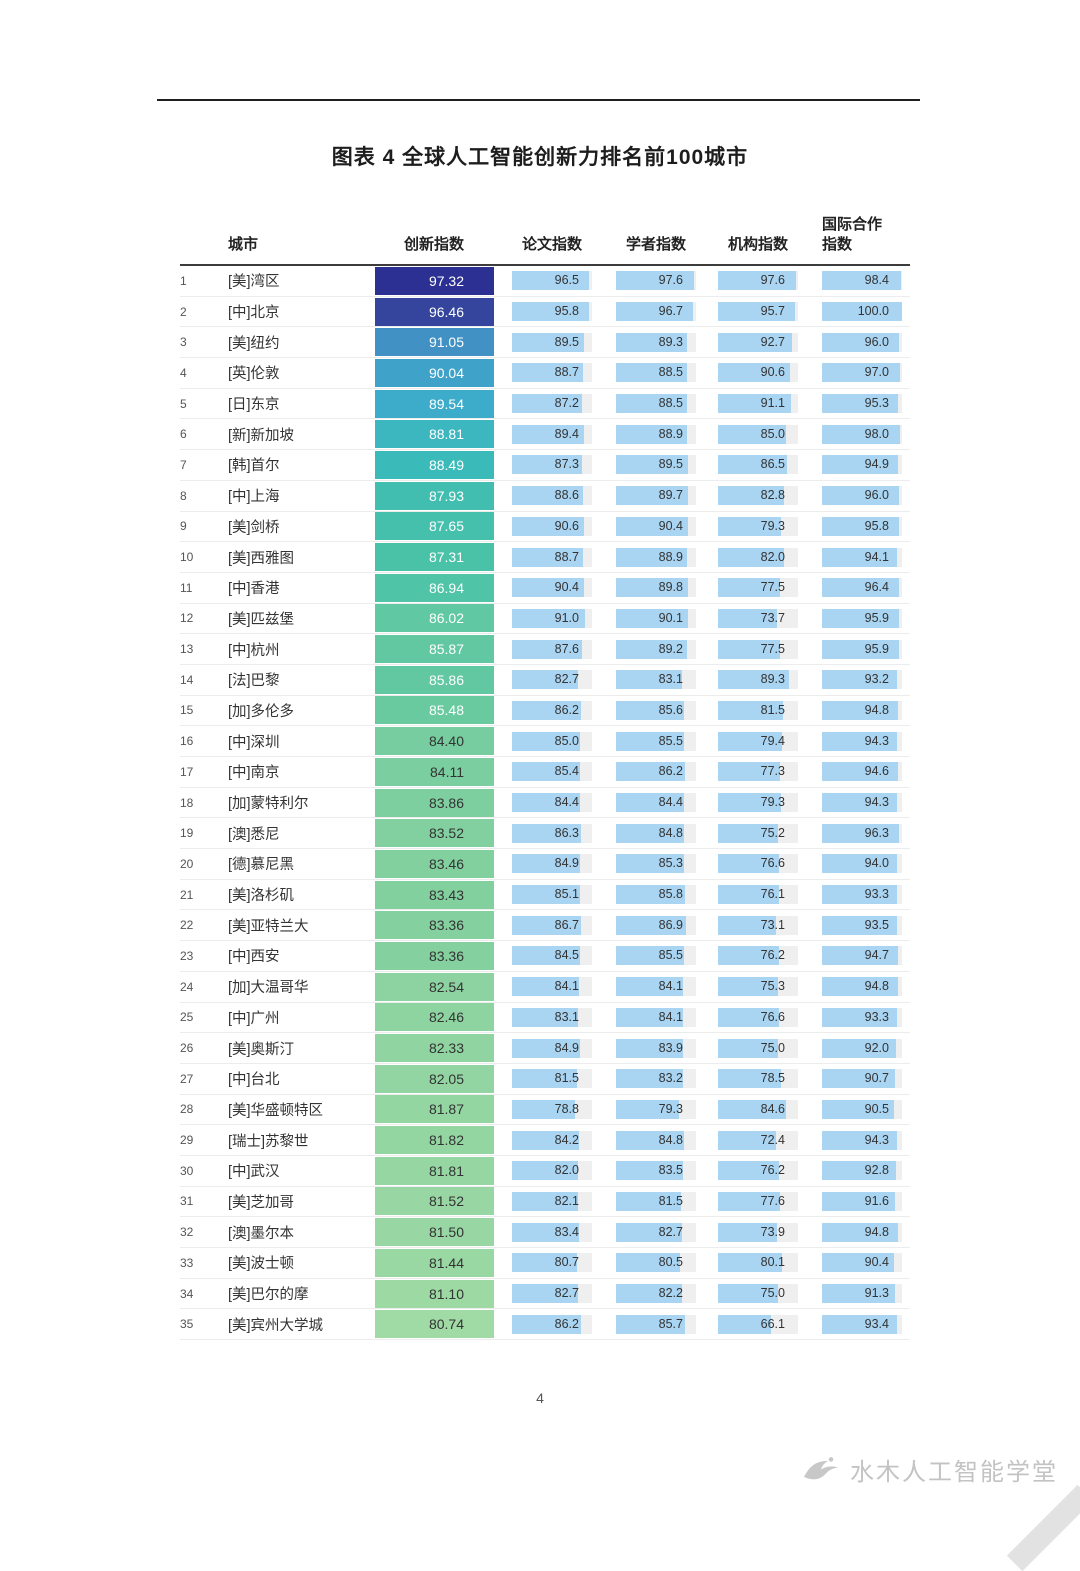 The height and width of the screenshot is (1571, 1080). Describe the element at coordinates (545, 956) in the screenshot. I see `table-row: 23 [中]西安 83.36 84.5 85.5 76.2 94.7` at that location.